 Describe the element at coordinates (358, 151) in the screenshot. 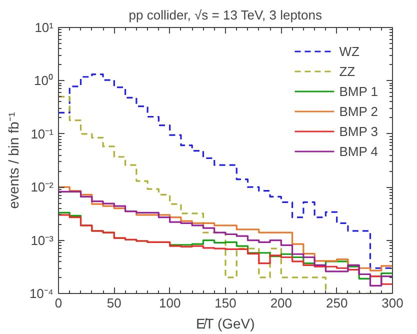

I see `legend-label: BMP 4` at that location.